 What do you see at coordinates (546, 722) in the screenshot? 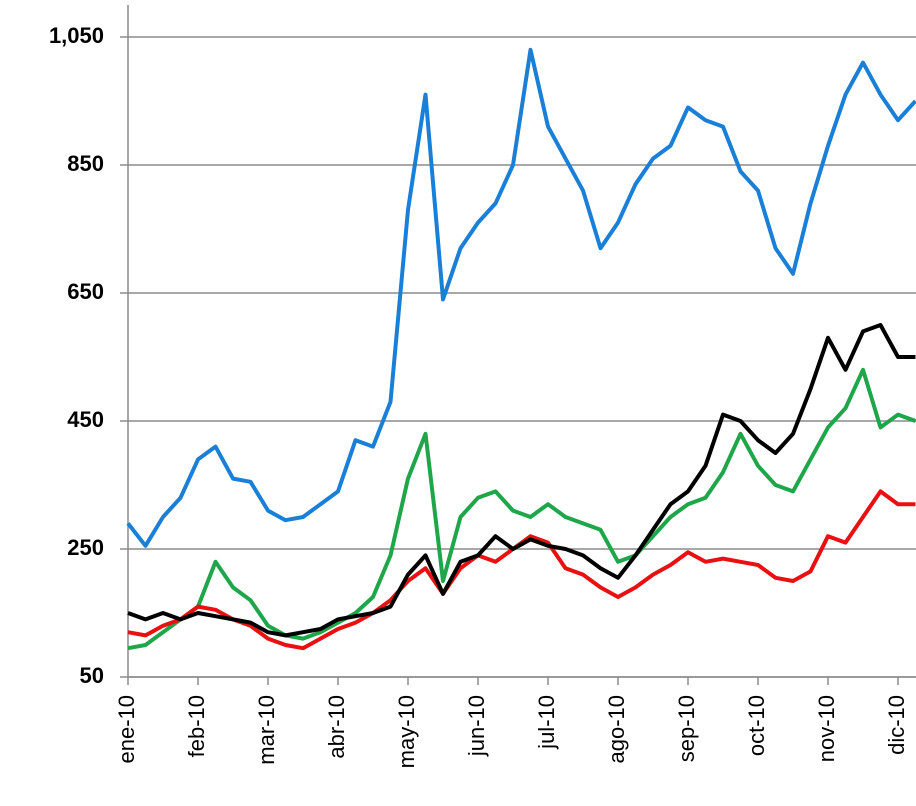
I see `x-tick-label: jul-10` at bounding box center [546, 722].